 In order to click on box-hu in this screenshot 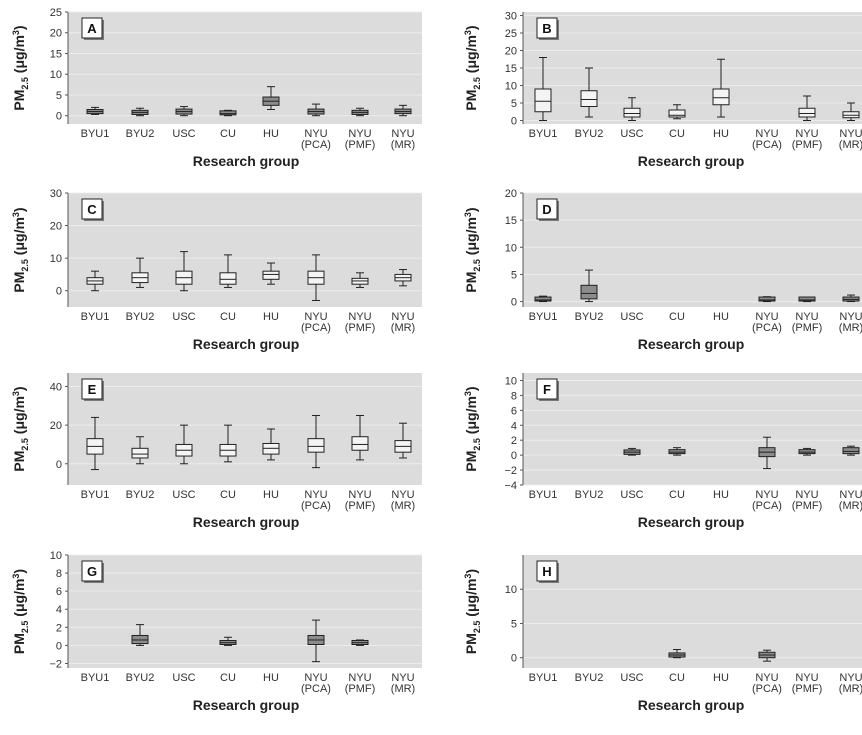, I will do `click(271, 444)`.